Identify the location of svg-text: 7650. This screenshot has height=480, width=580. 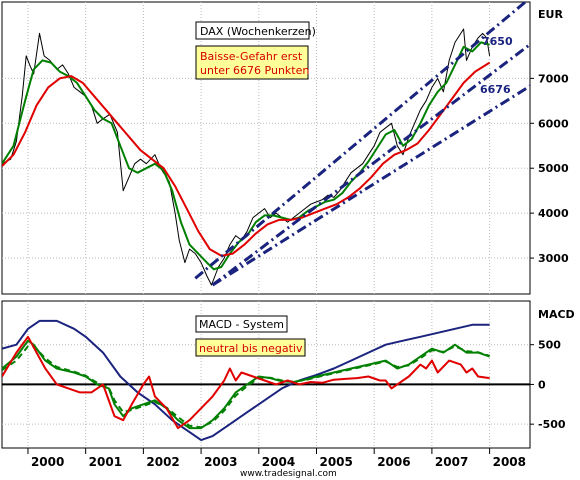
(497, 41).